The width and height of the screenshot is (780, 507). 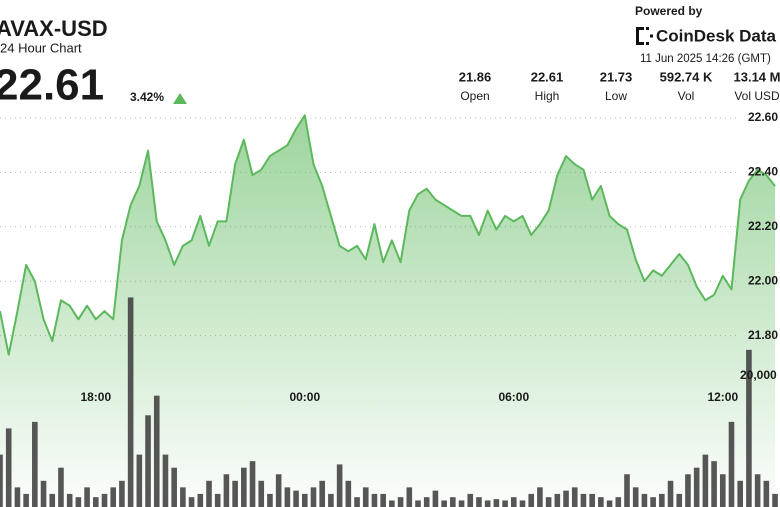 What do you see at coordinates (54, 28) in the screenshot?
I see `chart-title: AVAX-USD` at bounding box center [54, 28].